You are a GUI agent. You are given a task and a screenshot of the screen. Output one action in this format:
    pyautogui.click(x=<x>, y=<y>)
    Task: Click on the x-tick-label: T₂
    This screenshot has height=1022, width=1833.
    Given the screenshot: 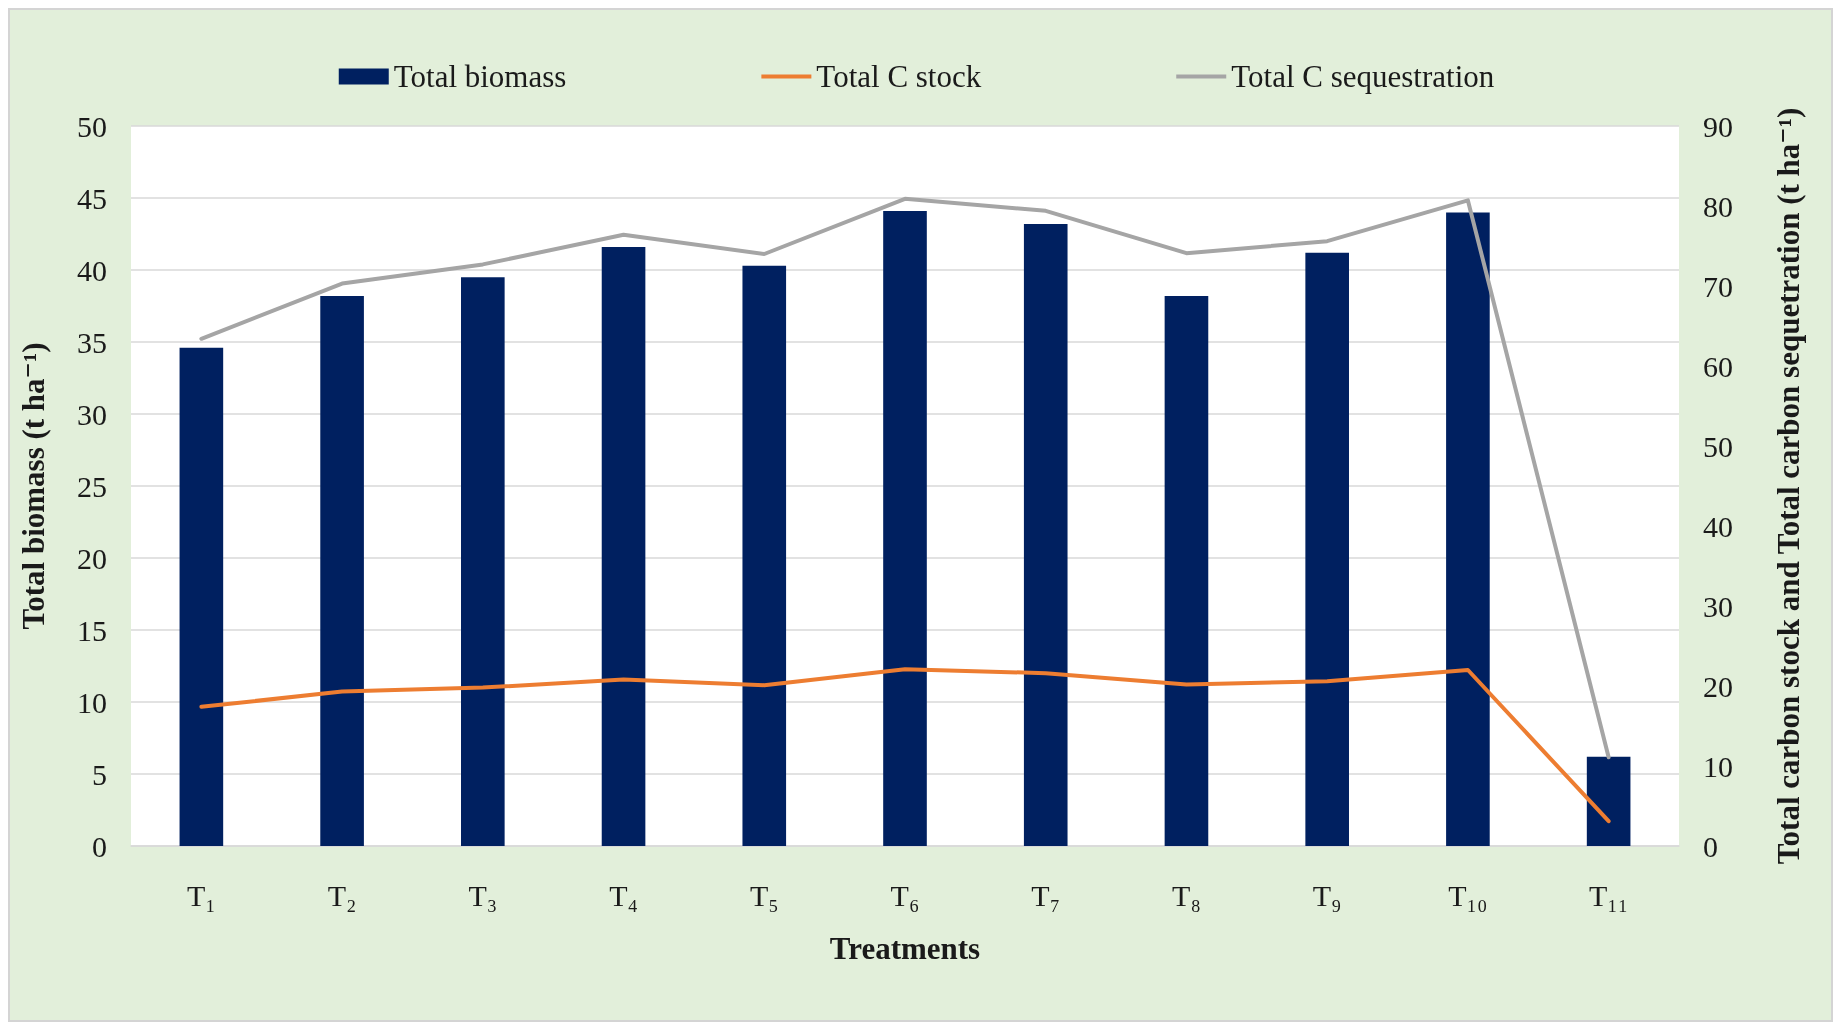 What is the action you would take?
    pyautogui.click(x=342, y=895)
    